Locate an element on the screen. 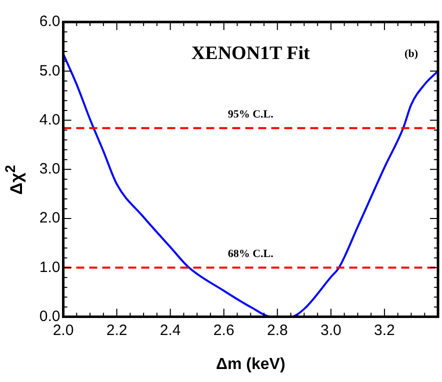  y-tick-label: 4.0 is located at coordinates (49, 119).